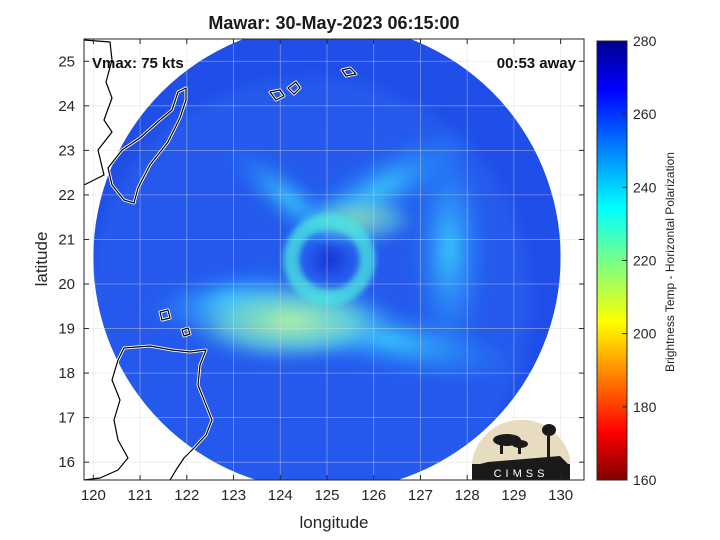  What do you see at coordinates (333, 23) in the screenshot?
I see `chart-title: Mawar: 30-May-2023 06:15:00` at bounding box center [333, 23].